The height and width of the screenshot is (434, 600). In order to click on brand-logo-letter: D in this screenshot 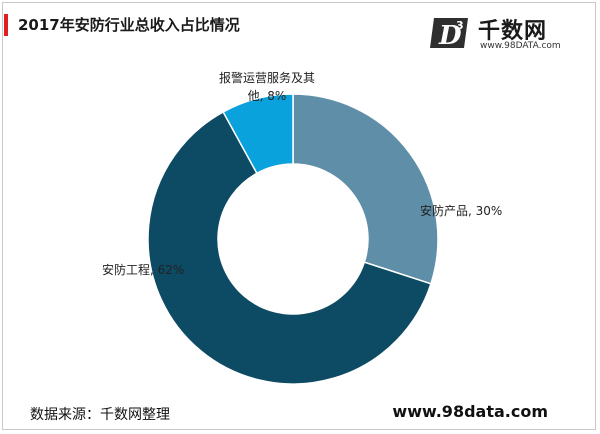, I will do `click(450, 36)`.